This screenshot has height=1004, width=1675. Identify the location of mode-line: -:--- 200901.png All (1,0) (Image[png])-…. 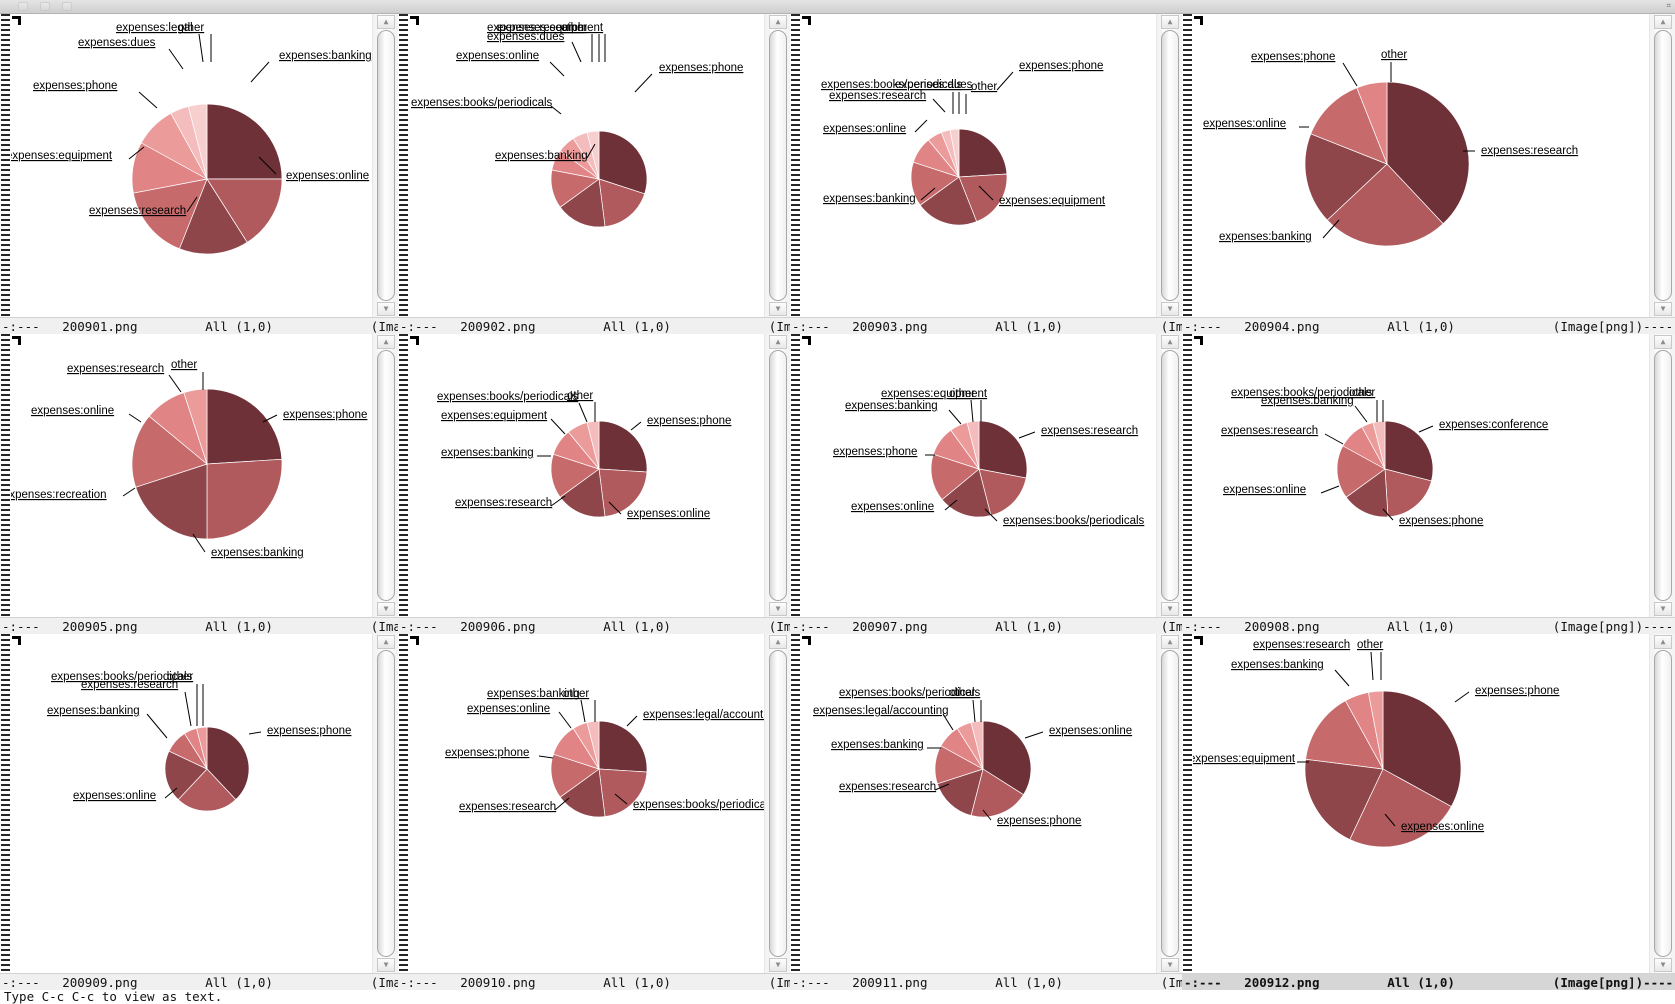
(199, 325).